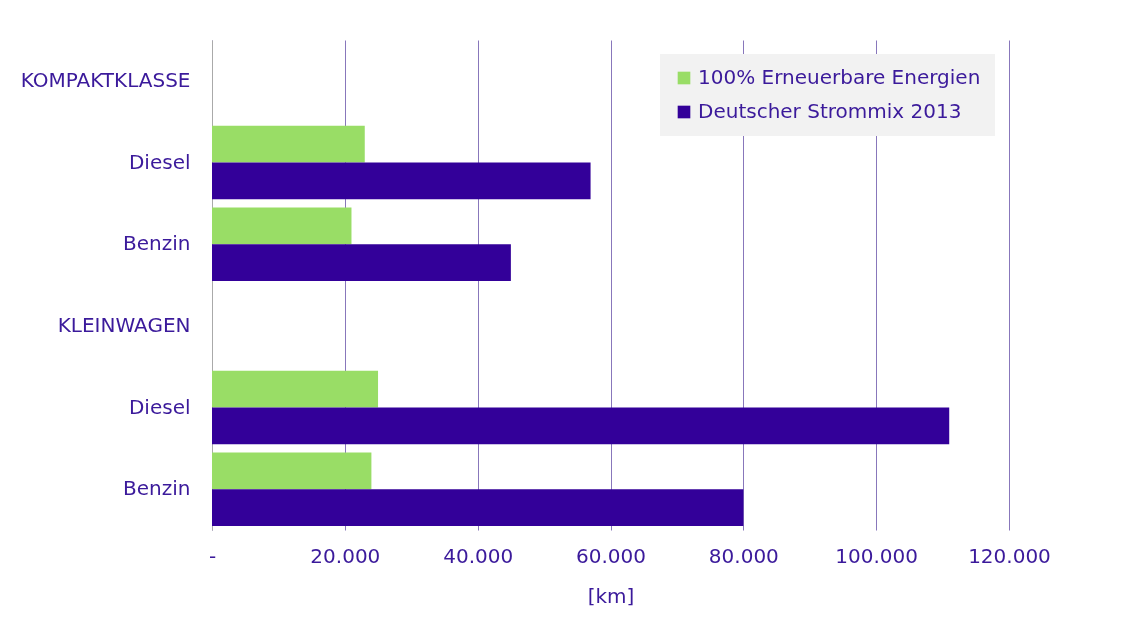  What do you see at coordinates (345, 555) in the screenshot?
I see `x-tick-label: 20.000` at bounding box center [345, 555].